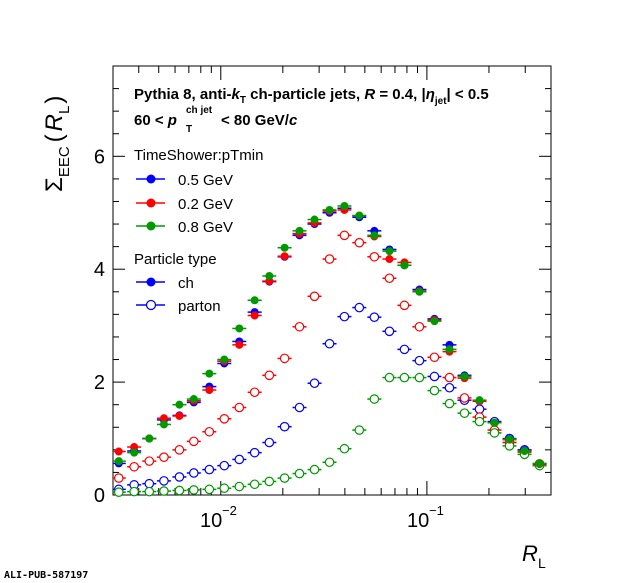 The width and height of the screenshot is (620, 583). I want to click on annotation-line-2-end: < 80 GeV/c, so click(259, 120).